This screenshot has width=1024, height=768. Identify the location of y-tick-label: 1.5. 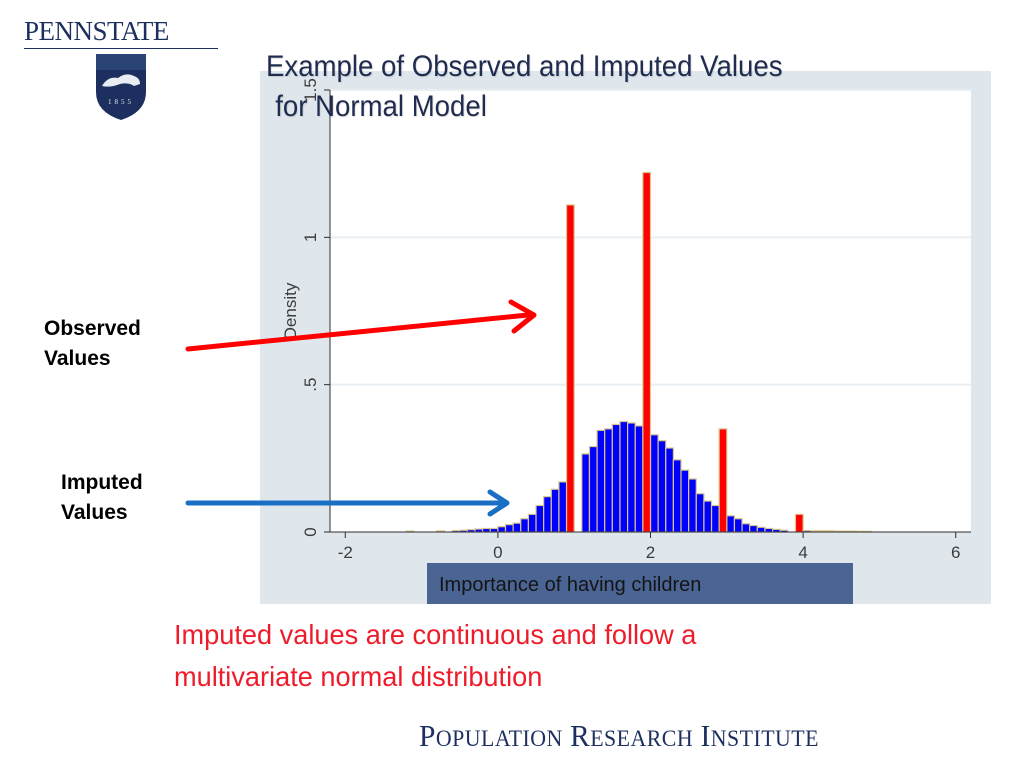
(310, 90).